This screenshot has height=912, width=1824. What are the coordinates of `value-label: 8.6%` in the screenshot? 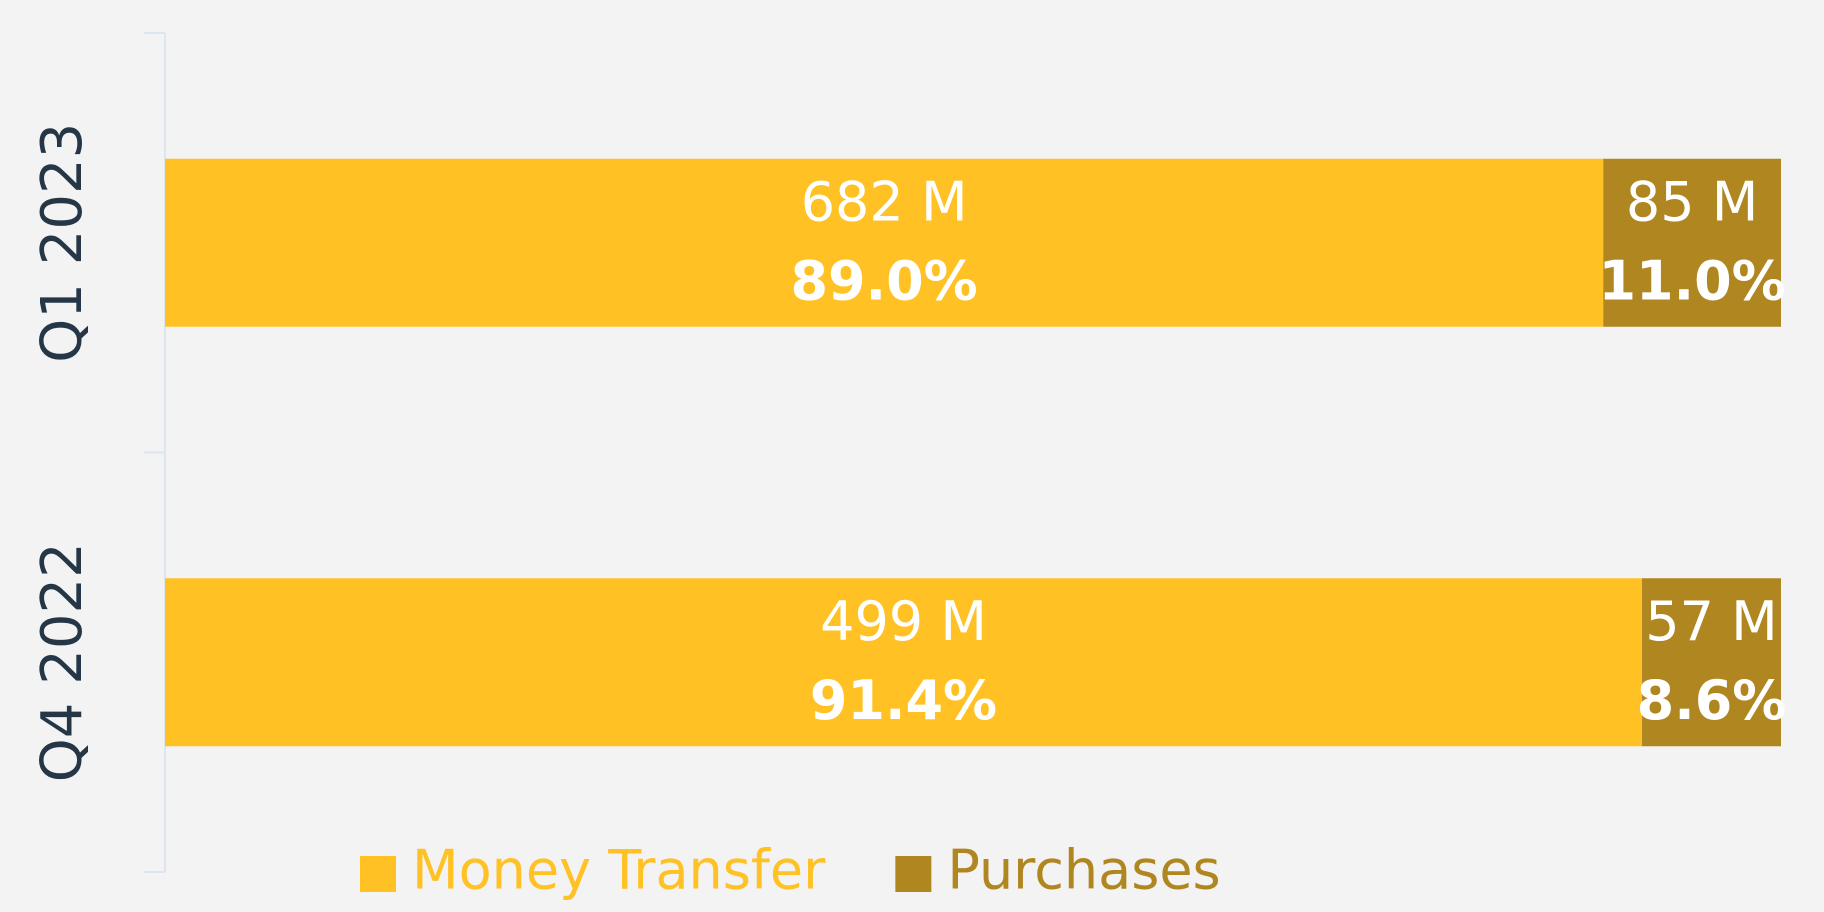 It's located at (1712, 700).